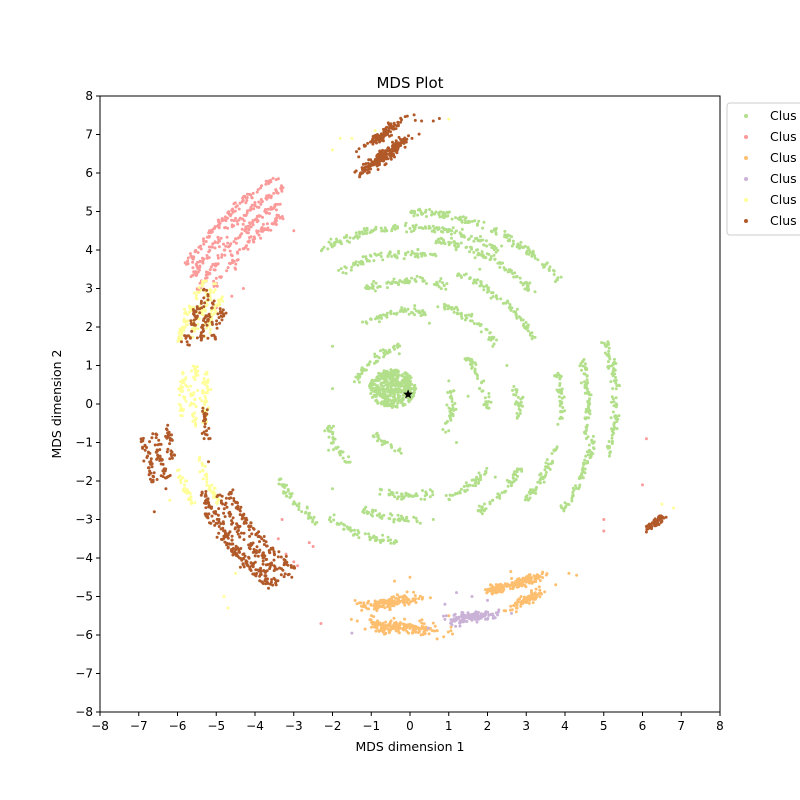  Describe the element at coordinates (89, 173) in the screenshot. I see `y-tick-label: 6` at that location.